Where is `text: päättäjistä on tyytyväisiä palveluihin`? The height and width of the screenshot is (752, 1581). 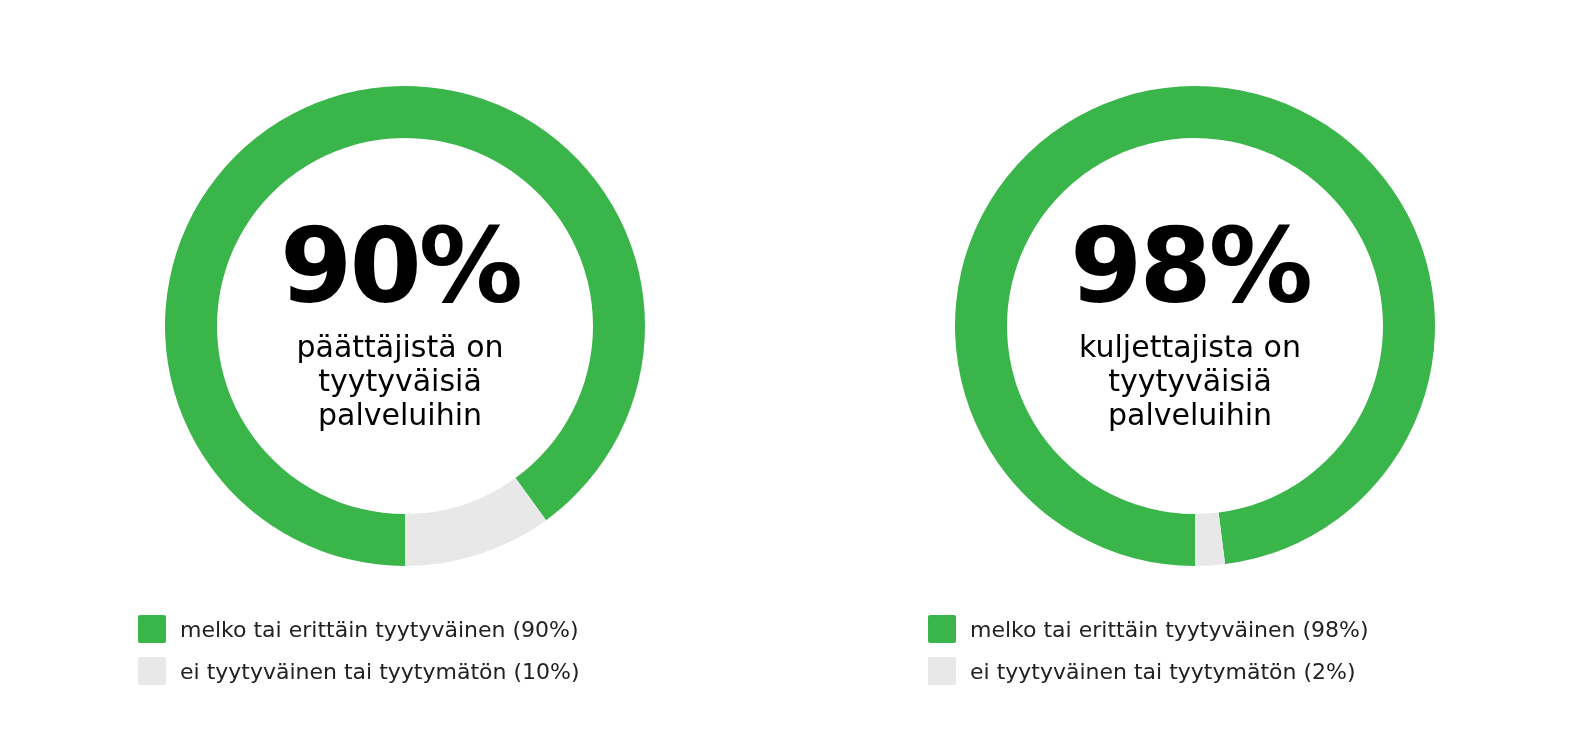 text: päättäjistä on tyytyväisiä palveluihin is located at coordinates (400, 380).